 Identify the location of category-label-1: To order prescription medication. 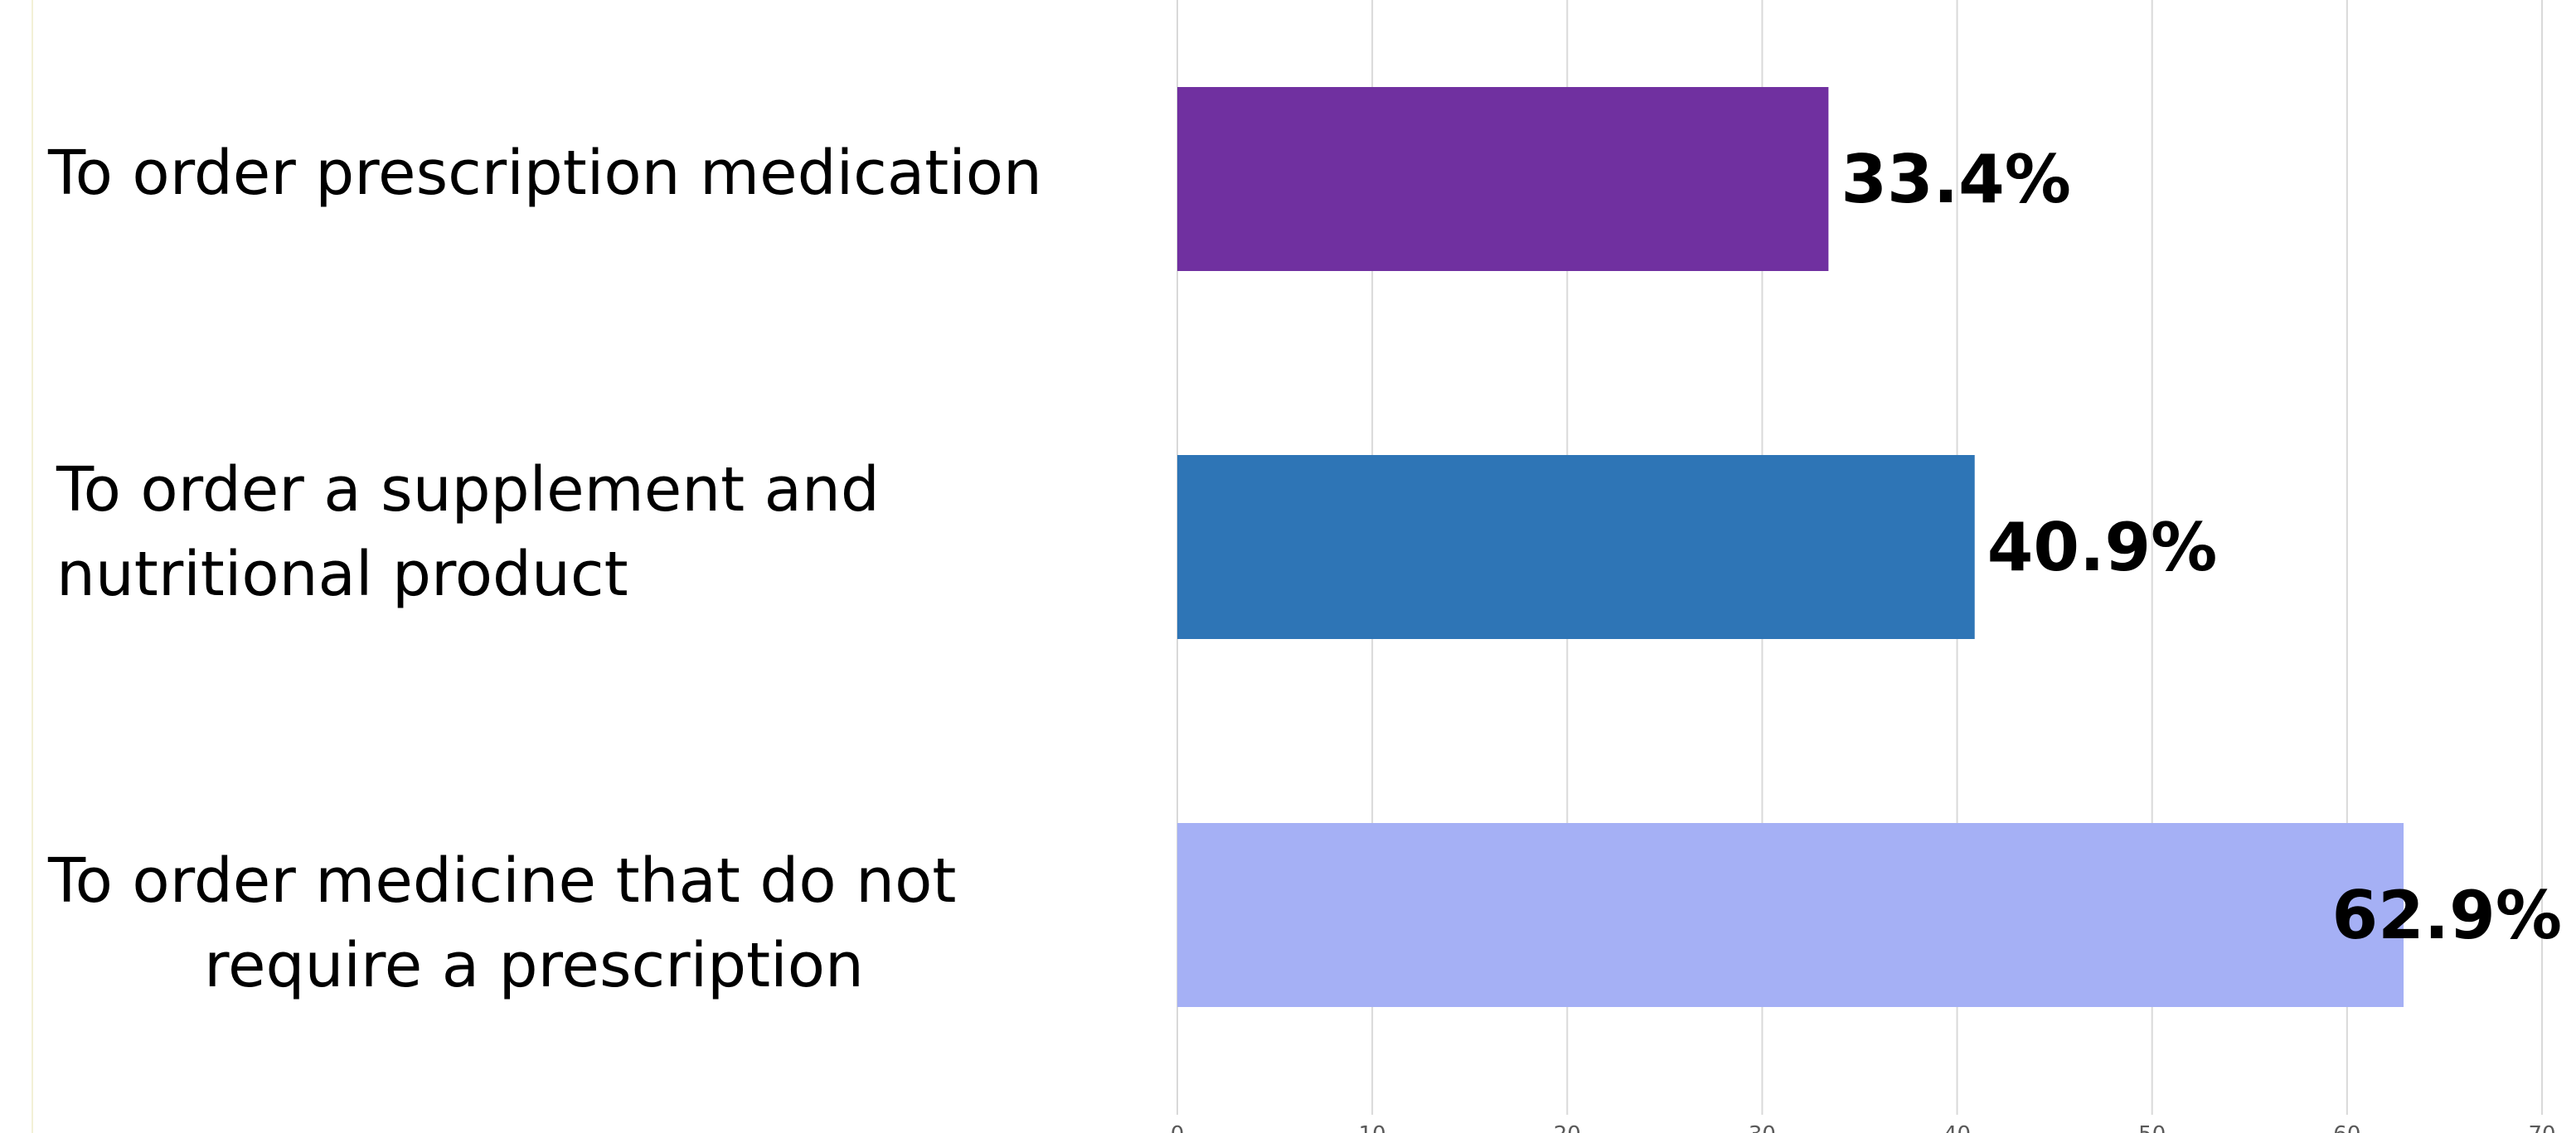
(545, 173).